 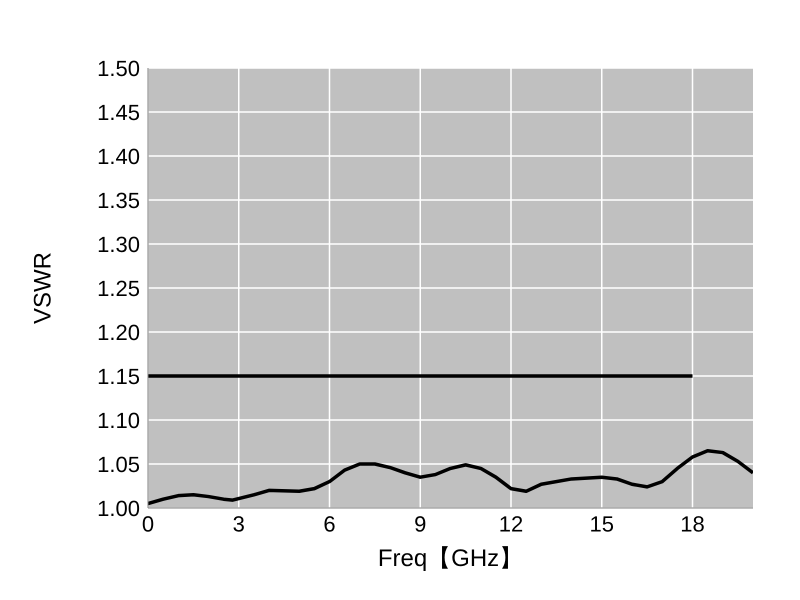 What do you see at coordinates (420, 524) in the screenshot?
I see `x-tick-label: 9` at bounding box center [420, 524].